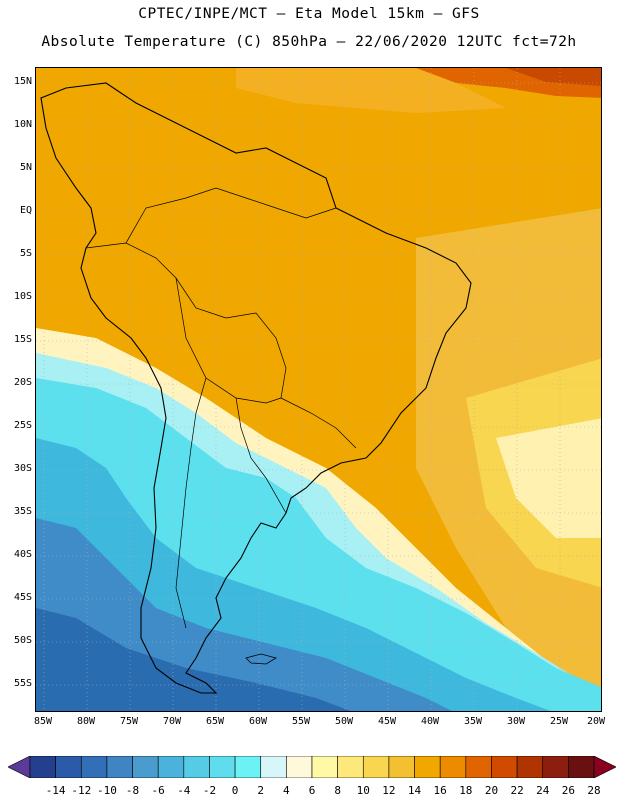 The height and width of the screenshot is (800, 618). I want to click on lon-label-20w: 20W, so click(596, 721).